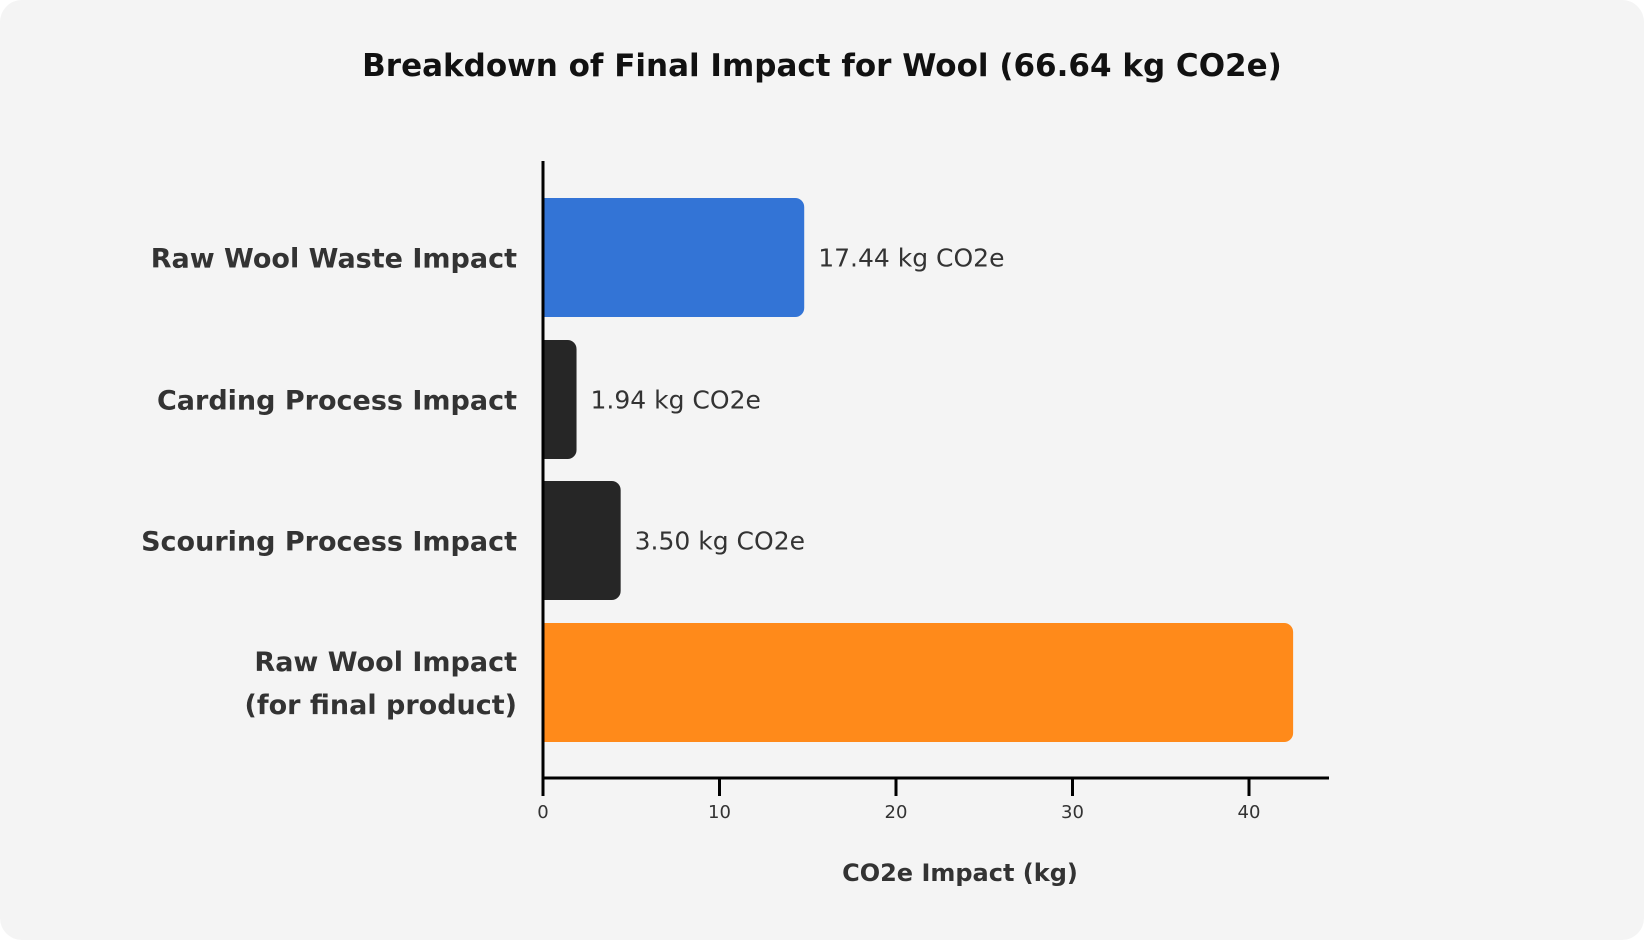  I want to click on x-tick-label: 30, so click(1072, 812).